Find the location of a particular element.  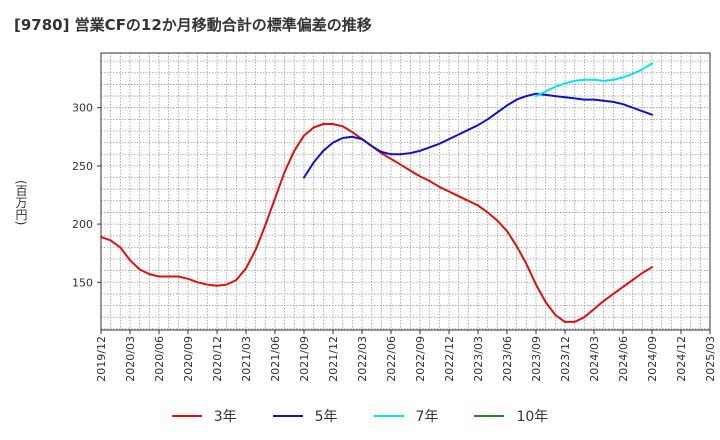

chart-title: [9780] 営業CFの12か月移動合計の標準偏差の推移 is located at coordinates (193, 25).